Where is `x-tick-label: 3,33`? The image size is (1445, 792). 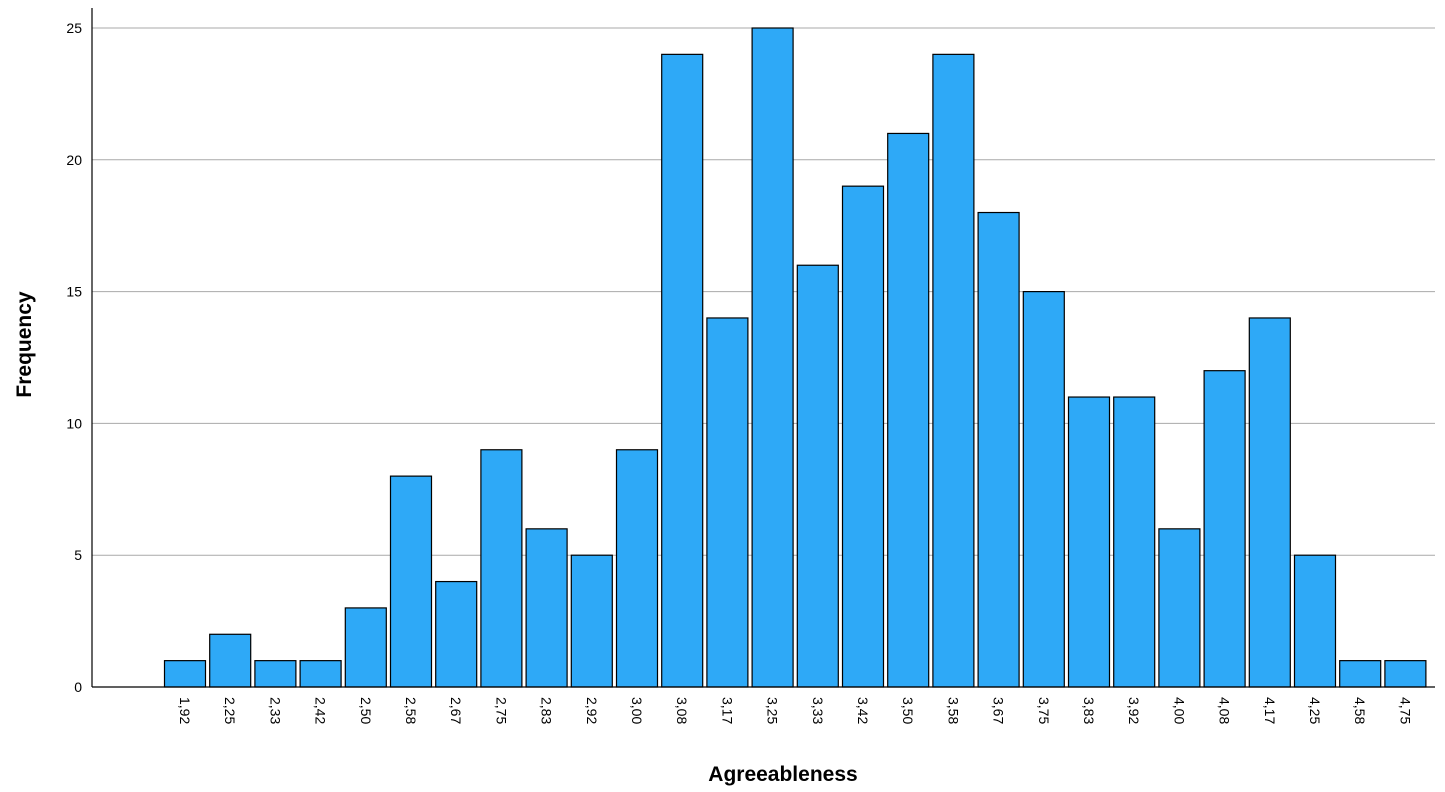 x-tick-label: 3,33 is located at coordinates (818, 710).